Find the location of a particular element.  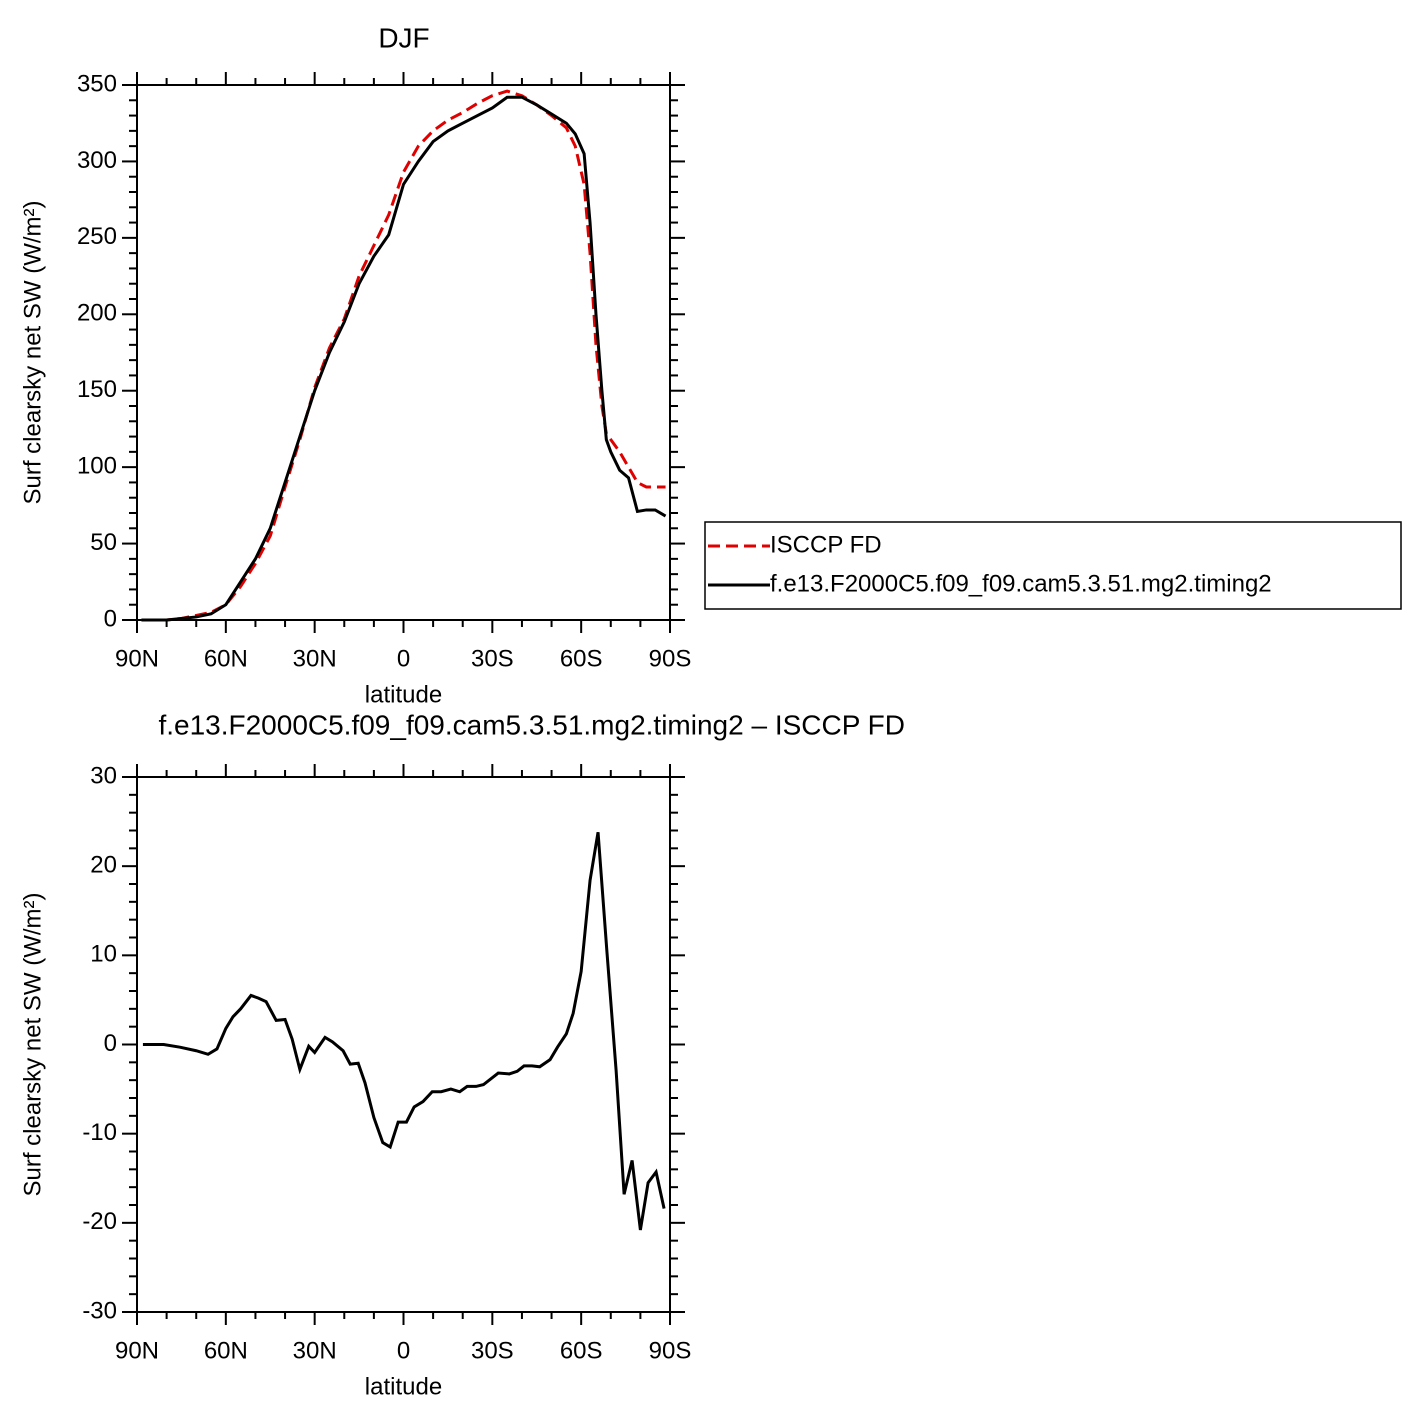

y-tick-label: 300 is located at coordinates (97, 160).